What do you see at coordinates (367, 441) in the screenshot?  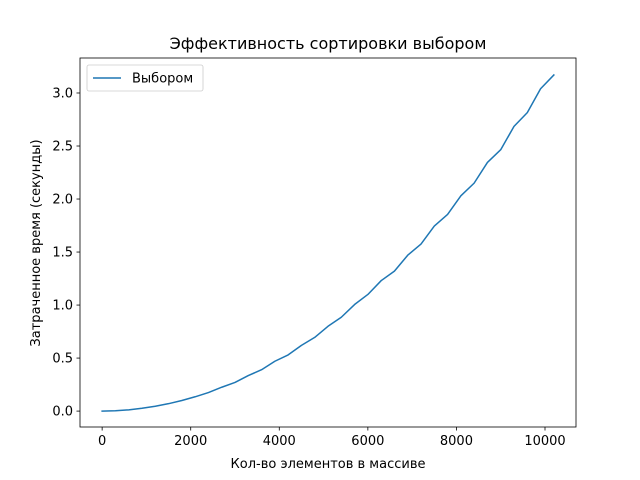 I see `x-tick-label: 6000` at bounding box center [367, 441].